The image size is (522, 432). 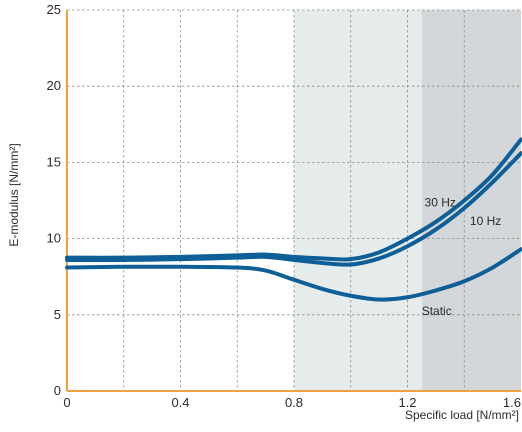 What do you see at coordinates (180, 402) in the screenshot?
I see `x-tick-label: 0.4` at bounding box center [180, 402].